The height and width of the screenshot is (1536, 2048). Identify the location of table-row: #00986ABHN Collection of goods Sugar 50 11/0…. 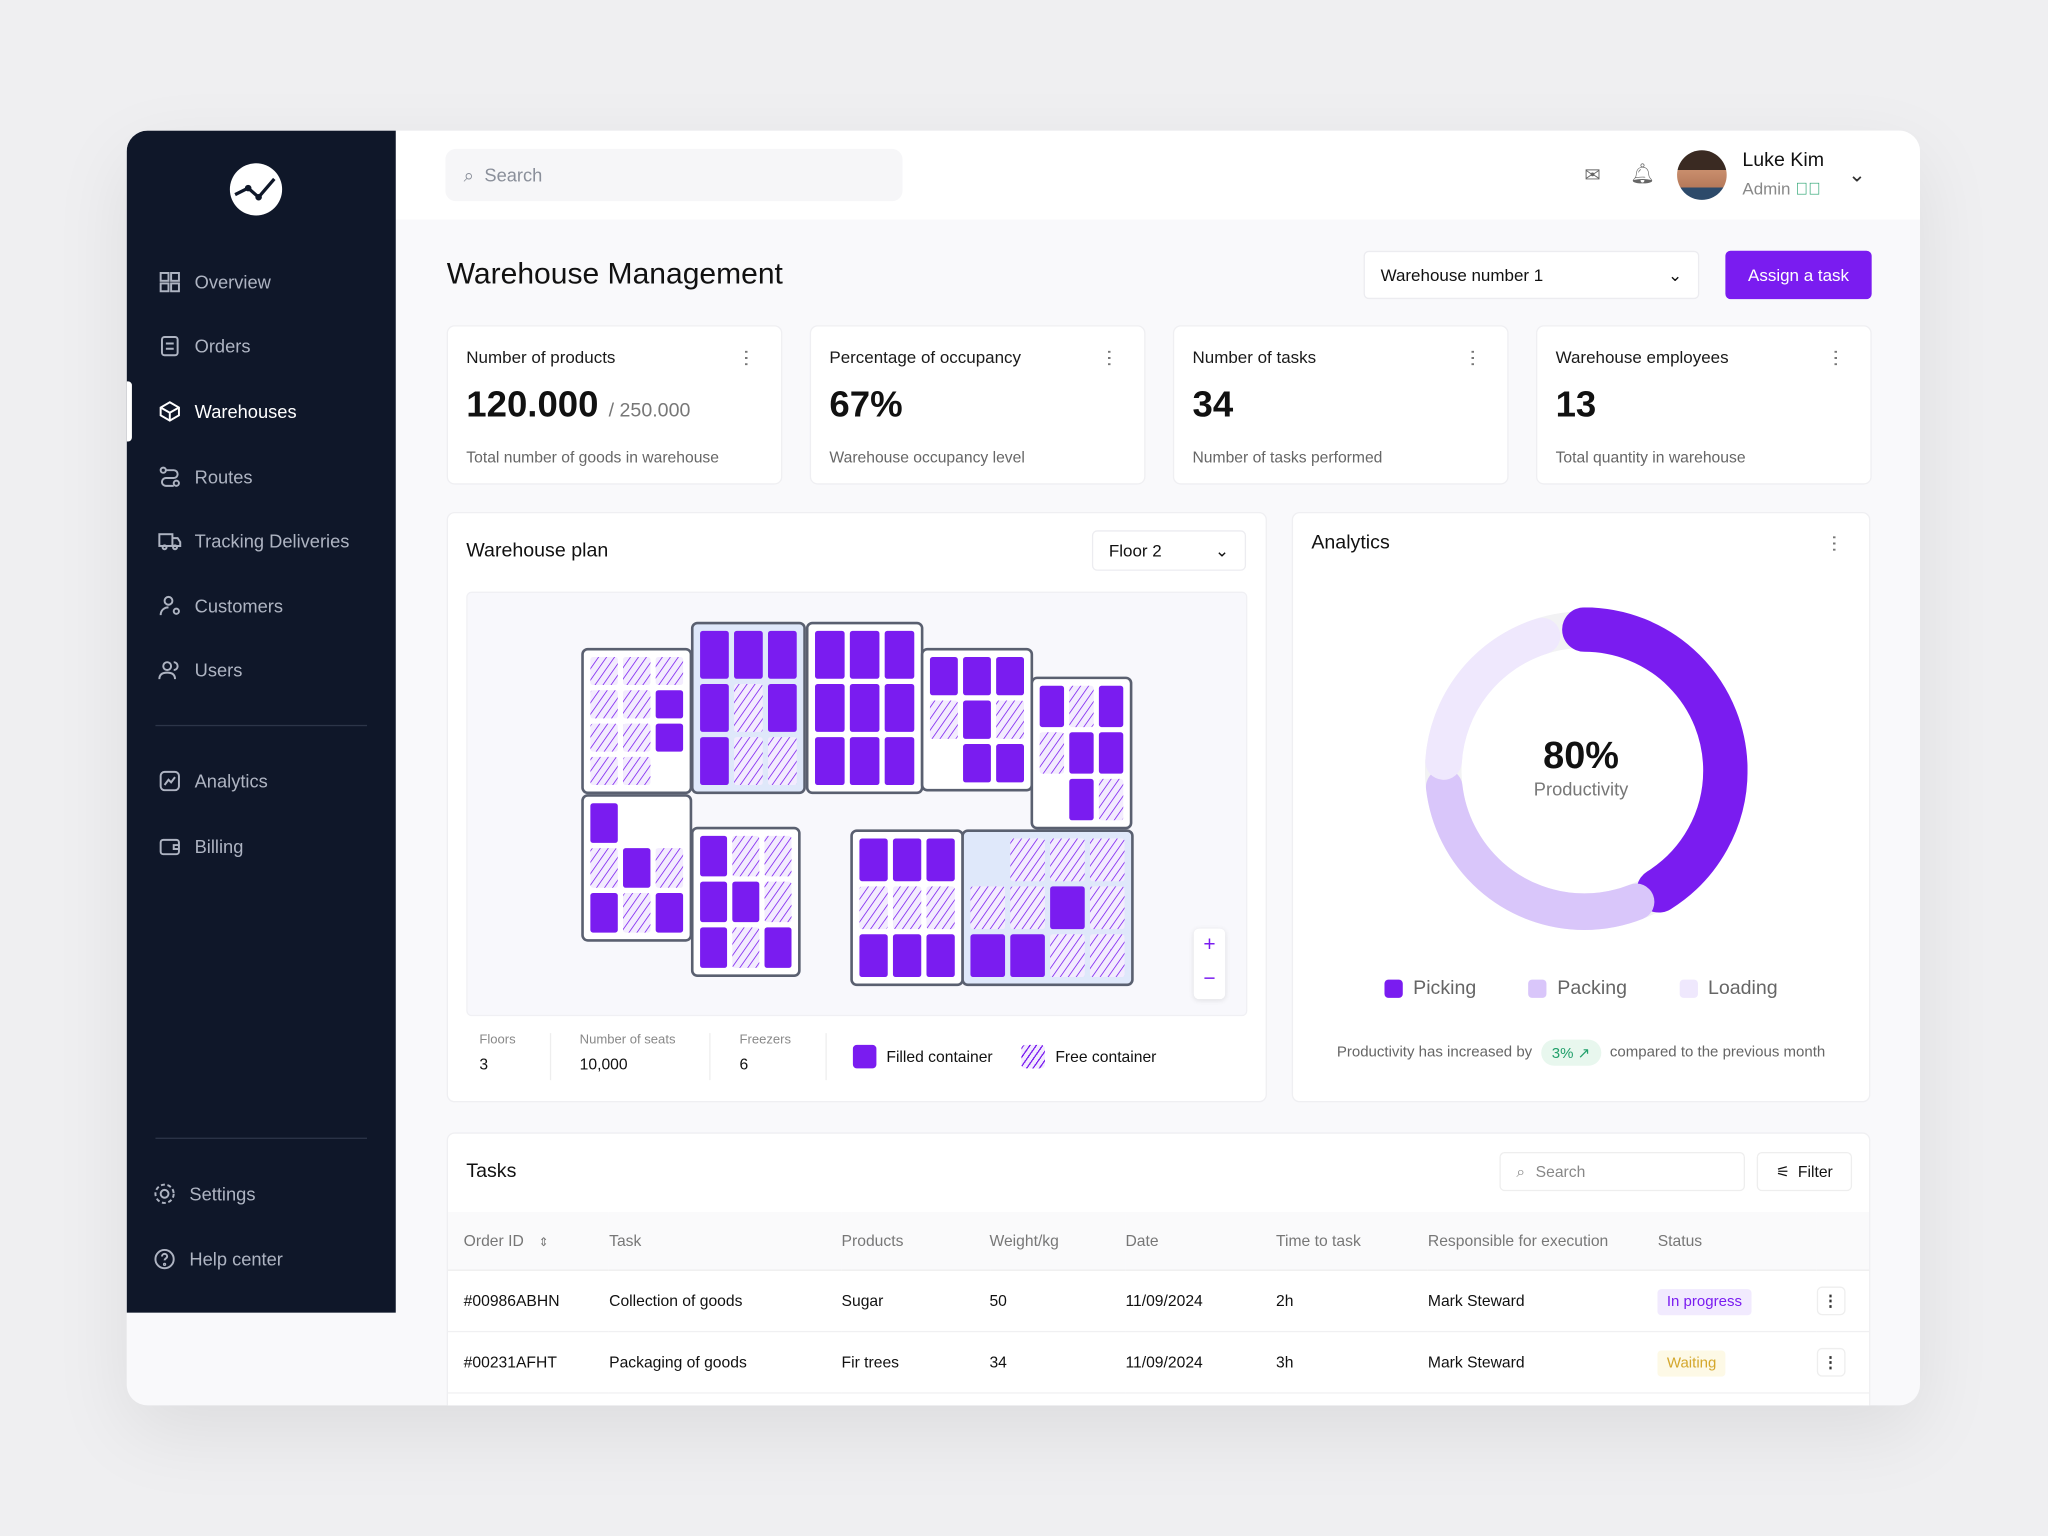
(1158, 1300).